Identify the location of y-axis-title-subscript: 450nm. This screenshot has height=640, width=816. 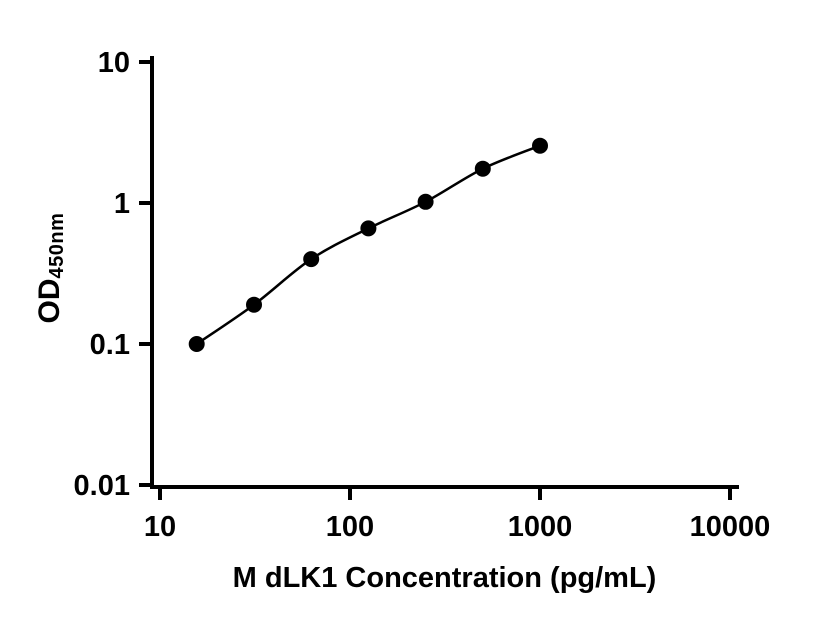
(57, 245).